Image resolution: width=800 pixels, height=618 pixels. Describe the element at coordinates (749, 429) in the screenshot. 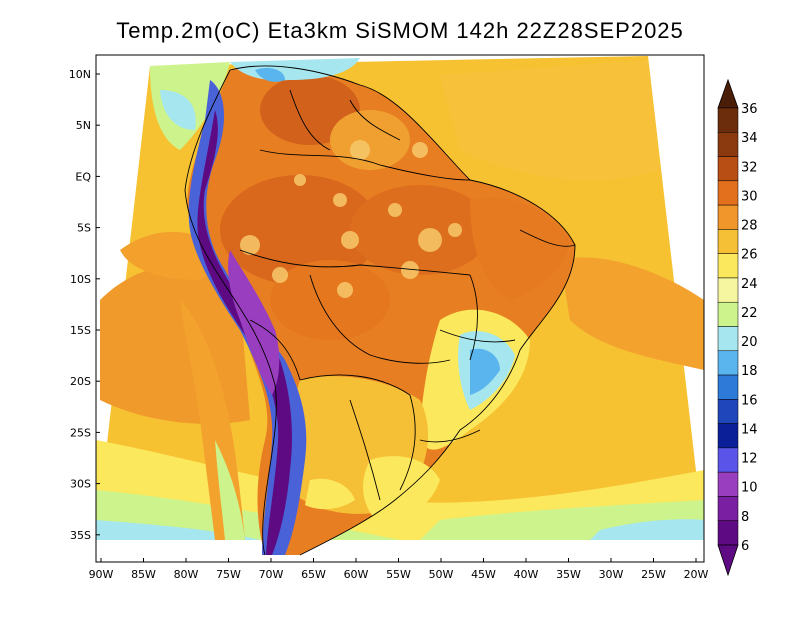

I see `colorbar-label: 14` at that location.